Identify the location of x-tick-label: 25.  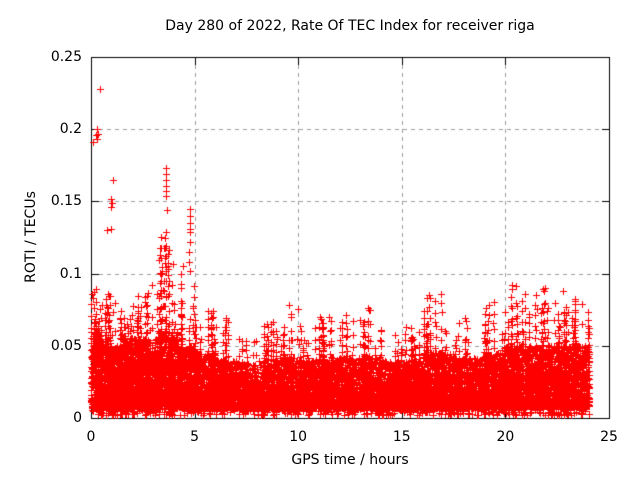
(609, 437).